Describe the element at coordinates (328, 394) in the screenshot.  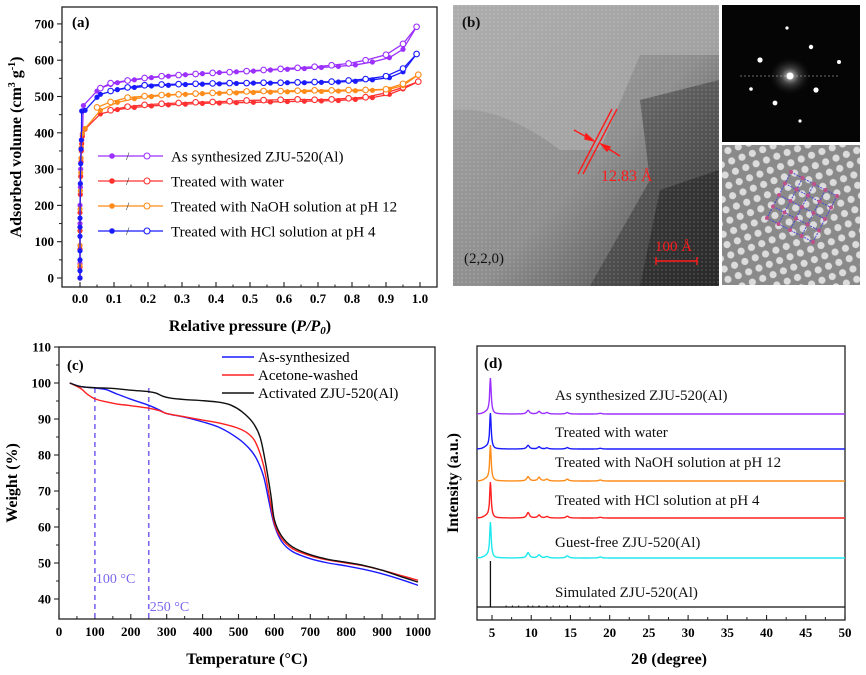
I see `legend-label: Activated ZJU-520(Al)` at that location.